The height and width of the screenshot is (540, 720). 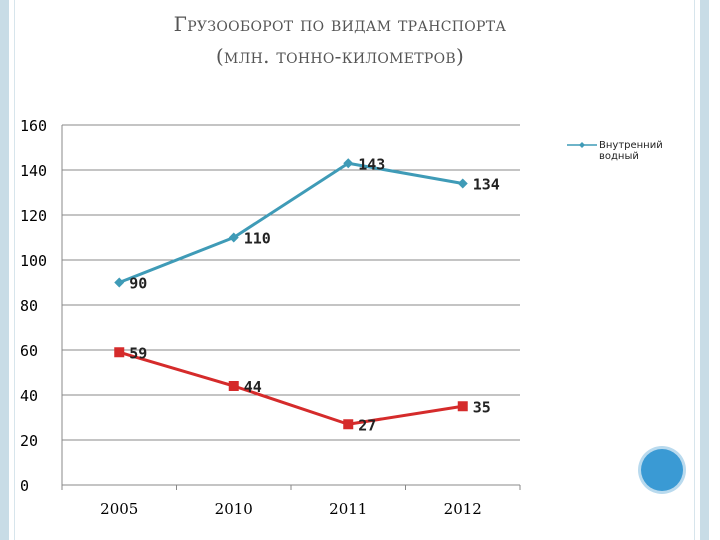 What do you see at coordinates (257, 239) in the screenshot?
I see `data-label: 110` at bounding box center [257, 239].